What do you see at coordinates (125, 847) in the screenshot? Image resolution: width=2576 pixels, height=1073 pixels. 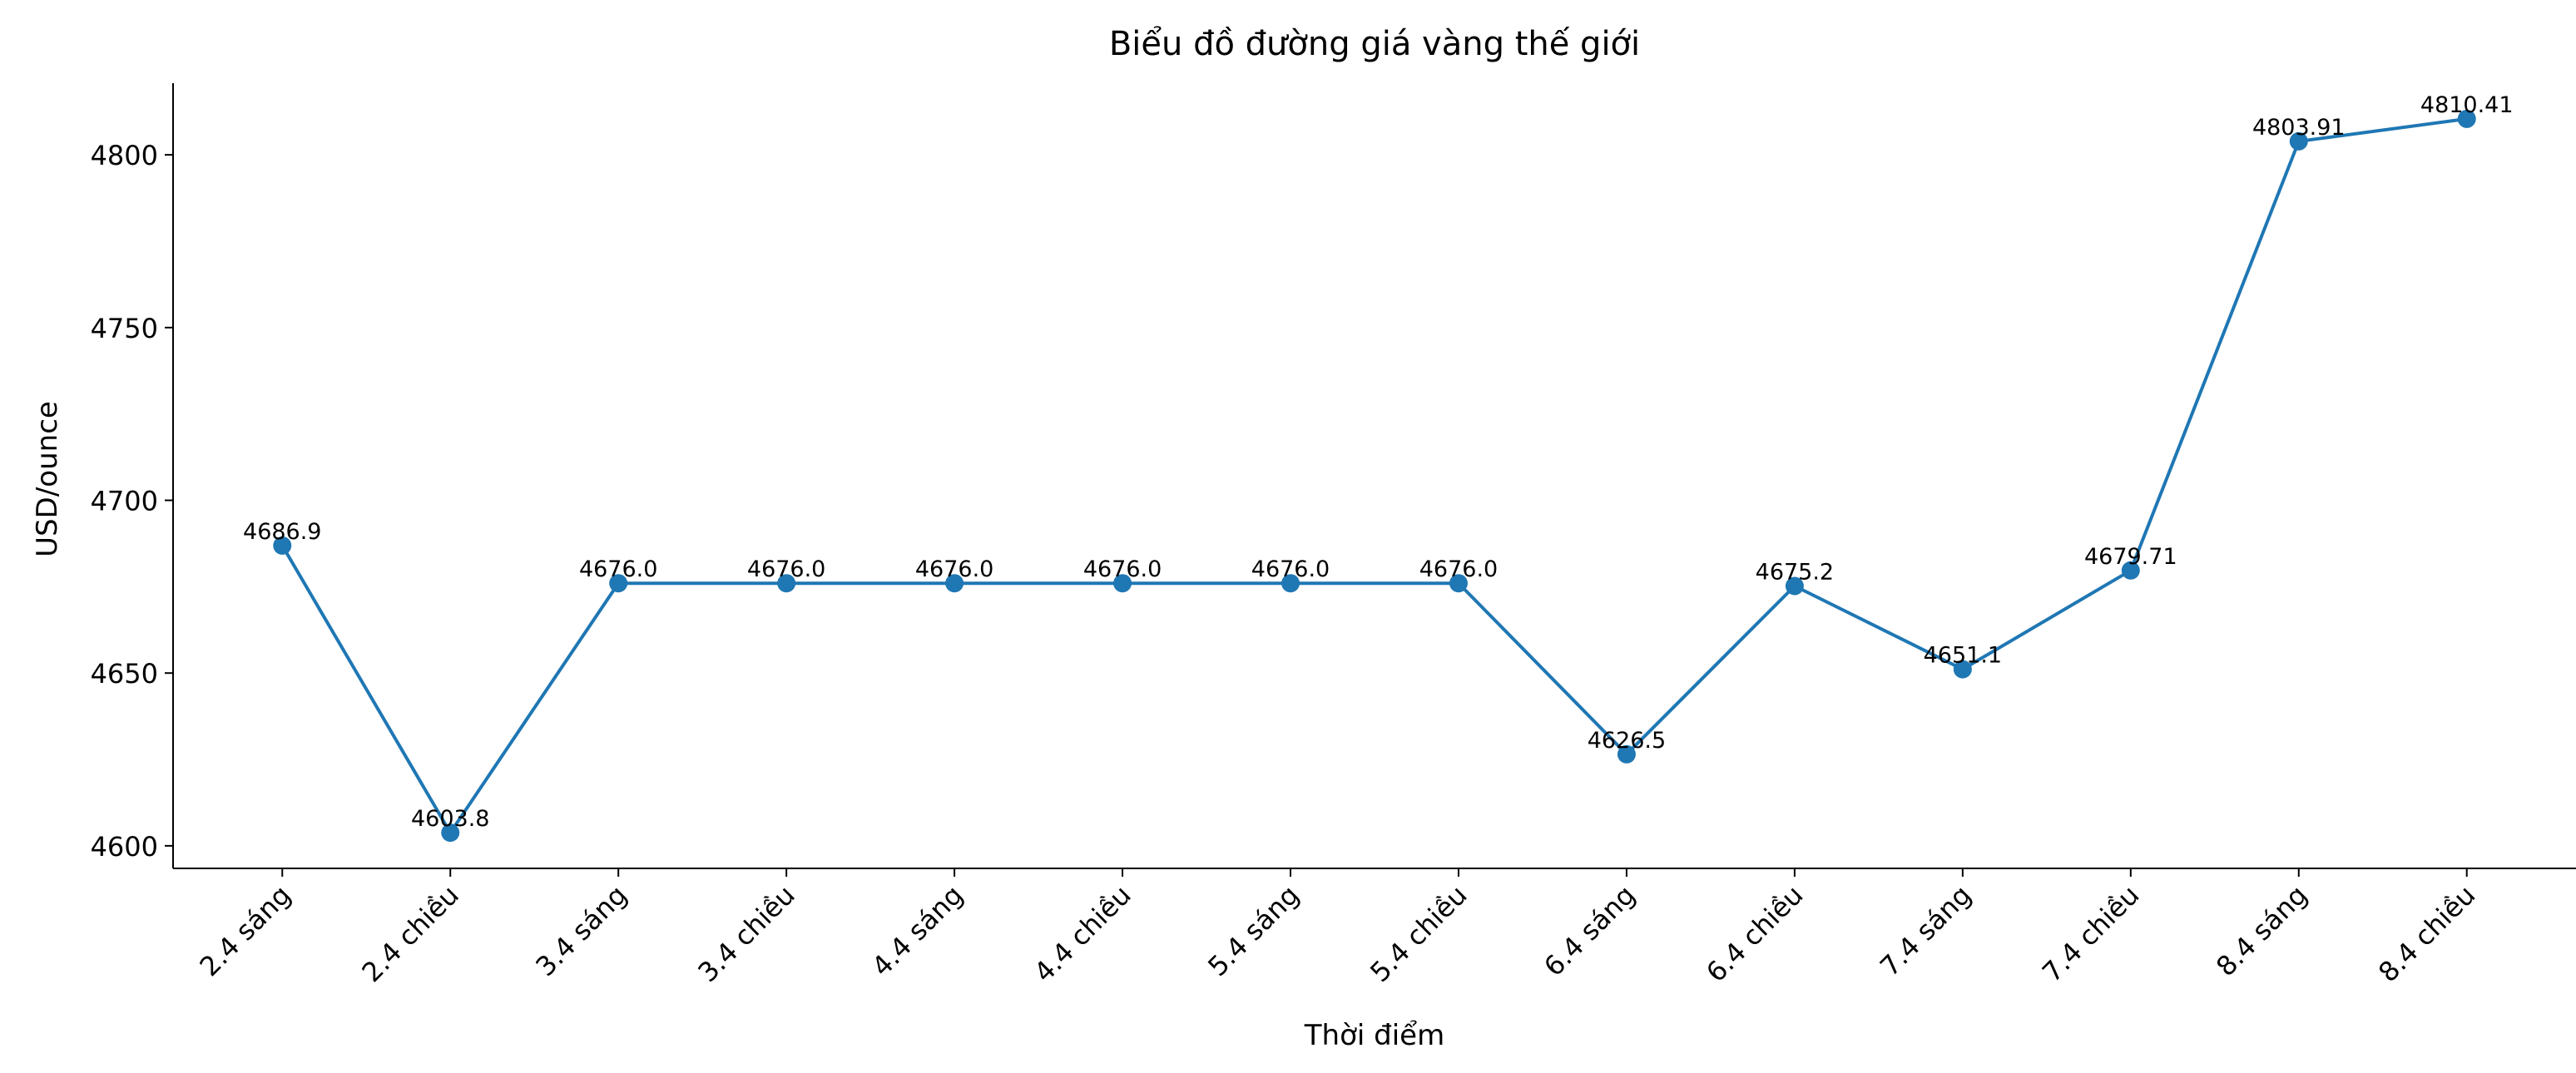 I see `y-tick-label: 4600` at bounding box center [125, 847].